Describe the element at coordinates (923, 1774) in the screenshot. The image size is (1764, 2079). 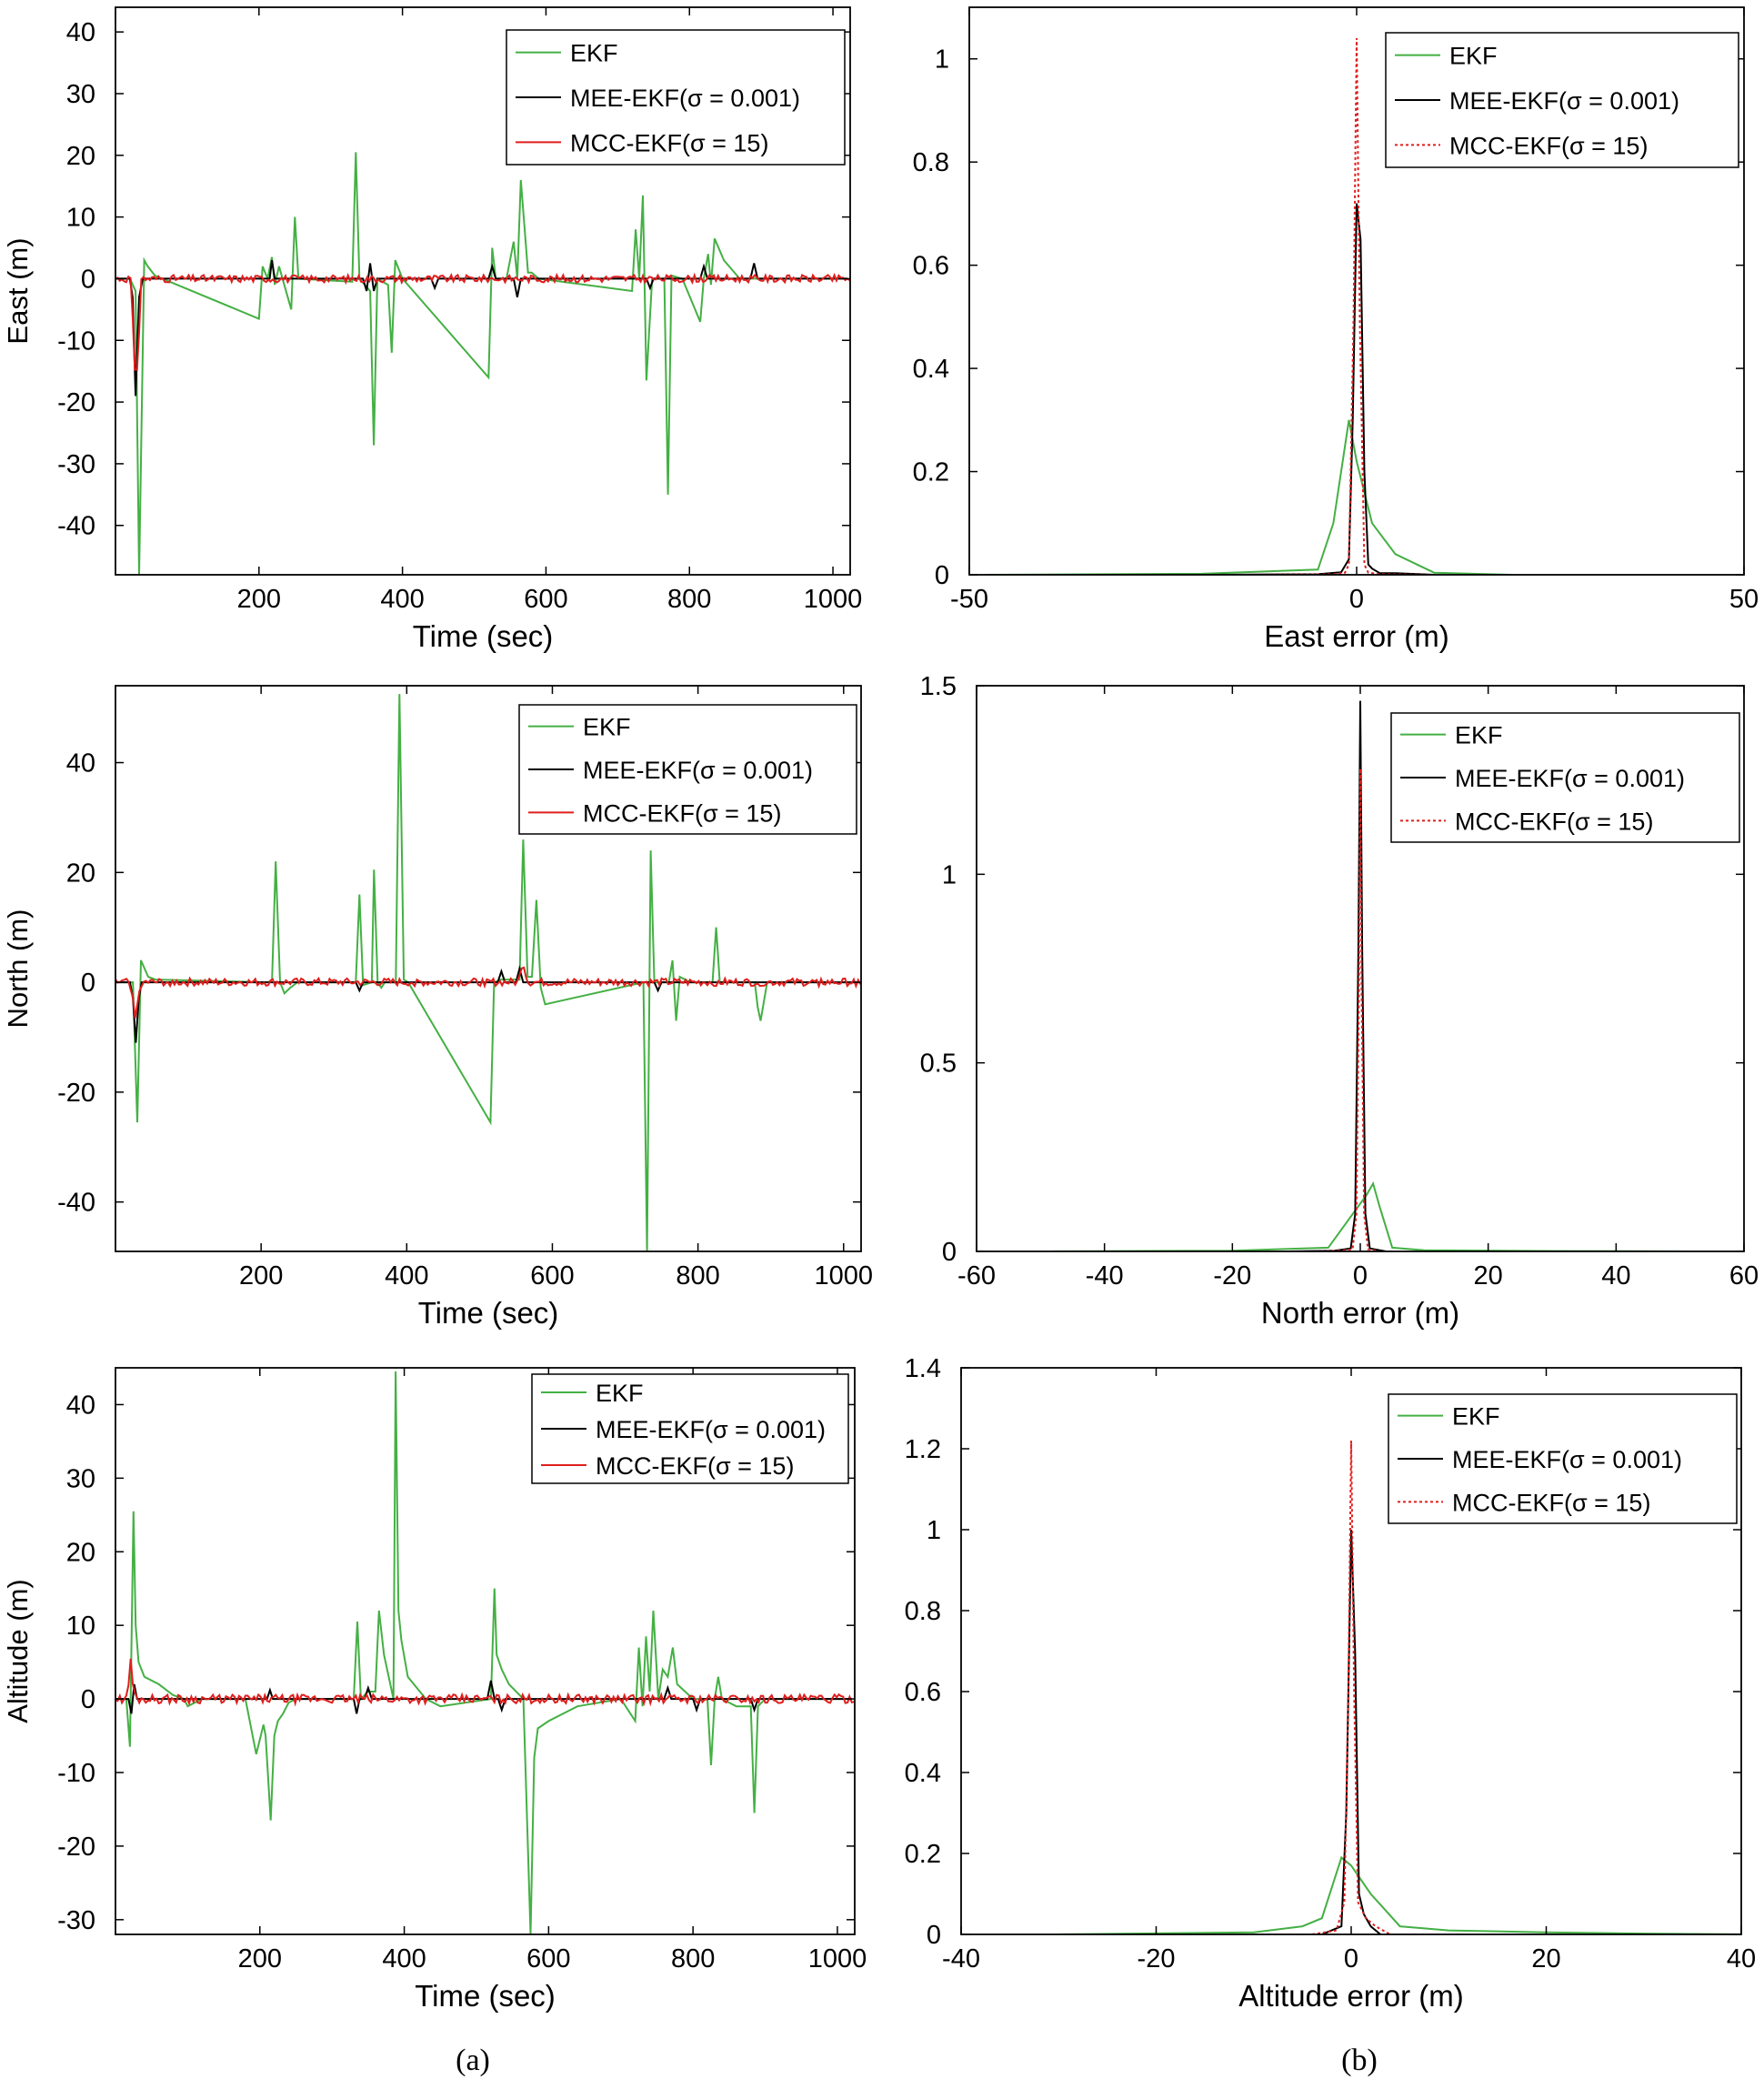
I see `y-tick-label: 0.4` at that location.